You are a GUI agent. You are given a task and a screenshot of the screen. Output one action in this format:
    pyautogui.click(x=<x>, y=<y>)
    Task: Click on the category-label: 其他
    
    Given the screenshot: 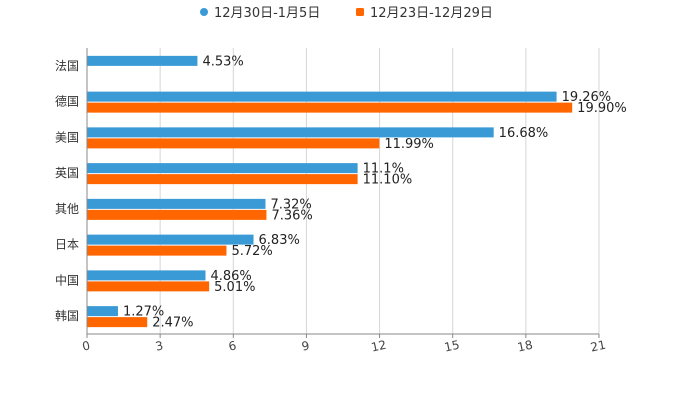 What is the action you would take?
    pyautogui.click(x=67, y=209)
    